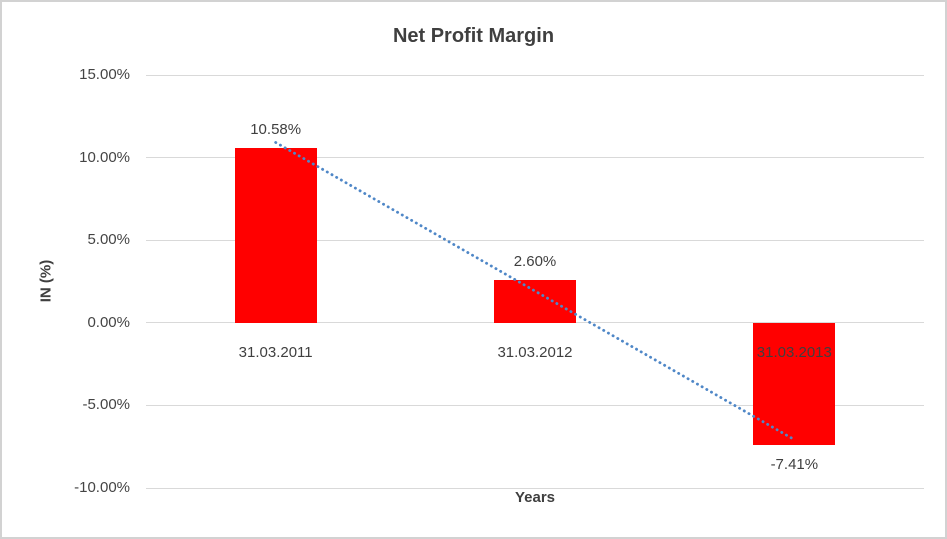 The width and height of the screenshot is (947, 539). I want to click on y-tick-label: 5.00%, so click(108, 240).